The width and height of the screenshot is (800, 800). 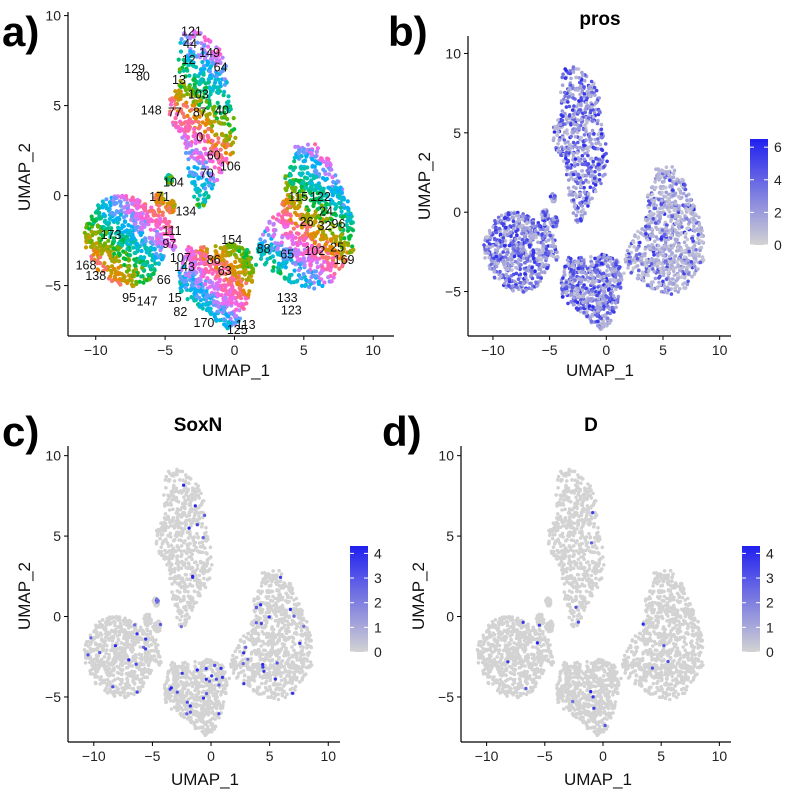 I want to click on panel-a-ylabel: UMAP_2, so click(x=24, y=177).